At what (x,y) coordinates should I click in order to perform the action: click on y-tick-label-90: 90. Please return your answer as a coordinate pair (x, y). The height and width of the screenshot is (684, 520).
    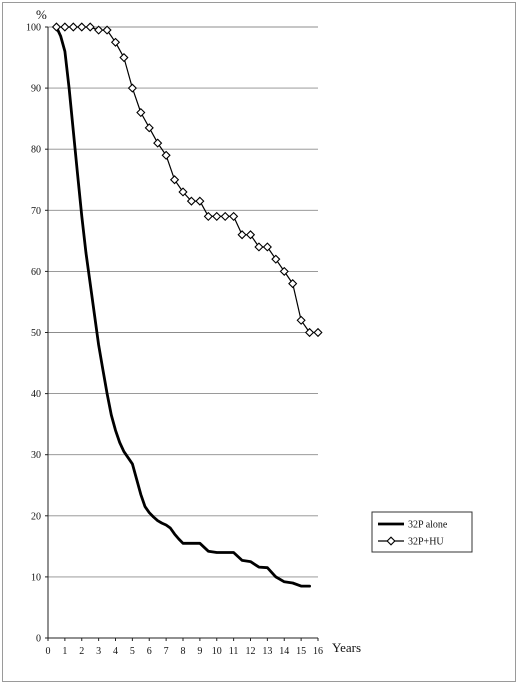
    Looking at the image, I should click on (36, 89).